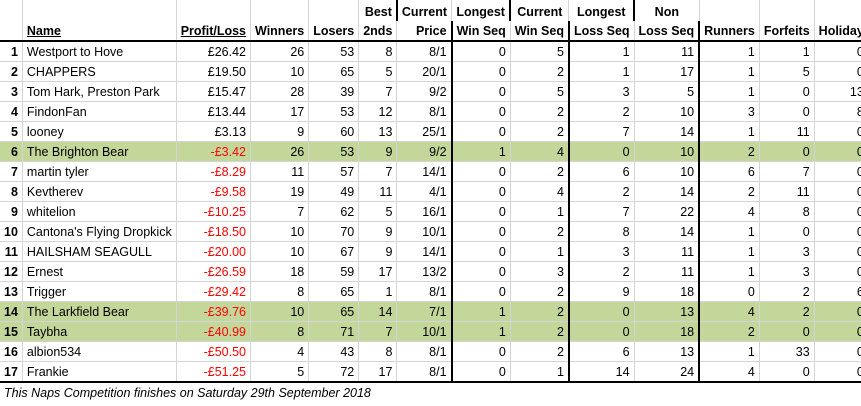 This screenshot has width=861, height=406. Describe the element at coordinates (214, 31) in the screenshot. I see `profit-loss-header: Profit/Loss` at that location.